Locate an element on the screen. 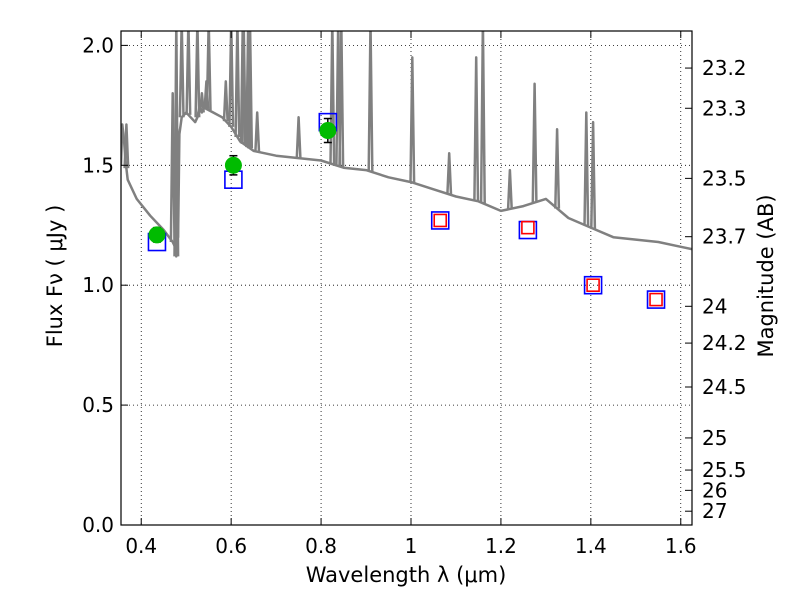 The image size is (800, 600). y-tick-label: 1.5 is located at coordinates (98, 165).